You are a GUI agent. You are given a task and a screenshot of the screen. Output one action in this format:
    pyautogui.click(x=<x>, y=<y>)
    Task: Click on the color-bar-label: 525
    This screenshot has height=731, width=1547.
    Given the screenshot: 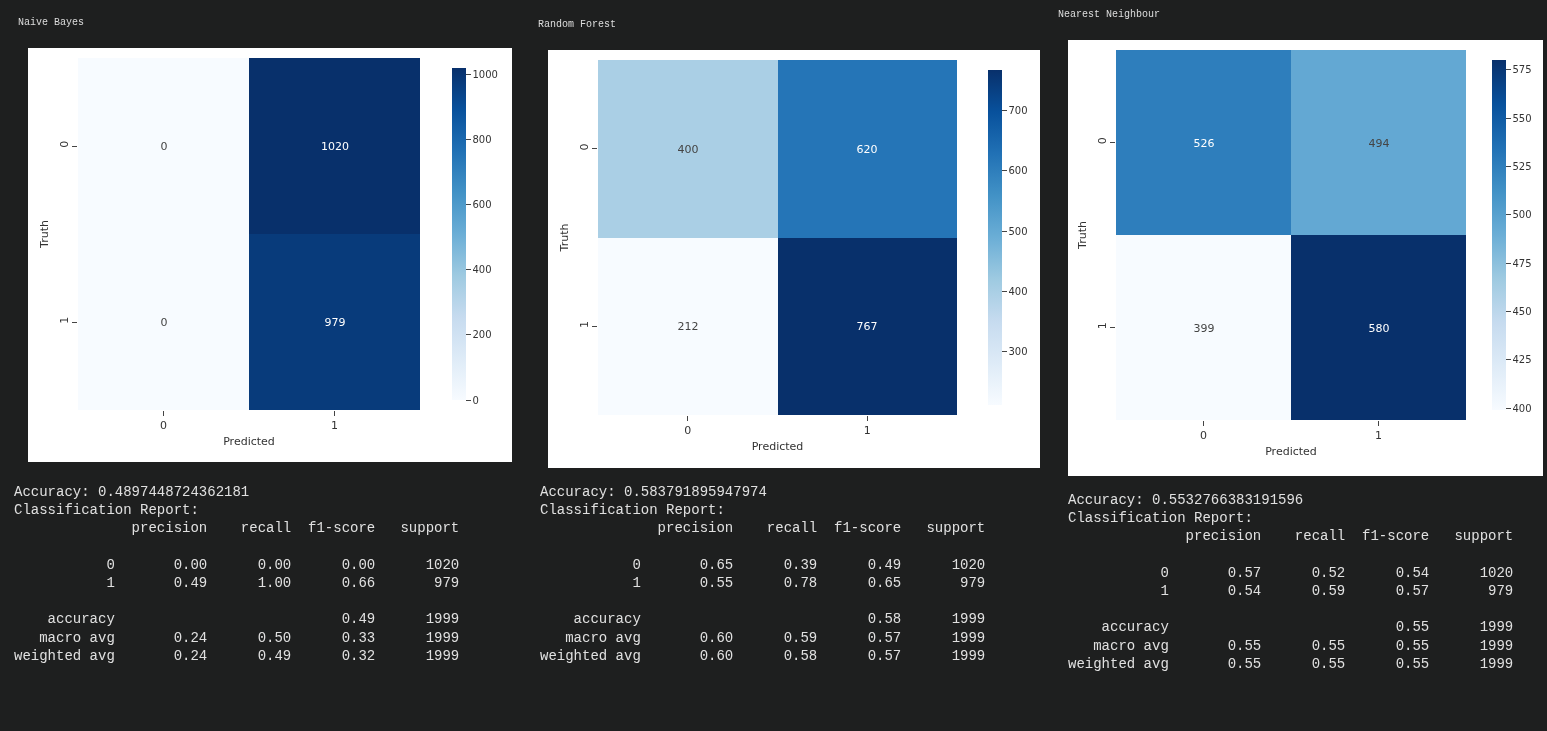 What is the action you would take?
    pyautogui.click(x=1522, y=166)
    